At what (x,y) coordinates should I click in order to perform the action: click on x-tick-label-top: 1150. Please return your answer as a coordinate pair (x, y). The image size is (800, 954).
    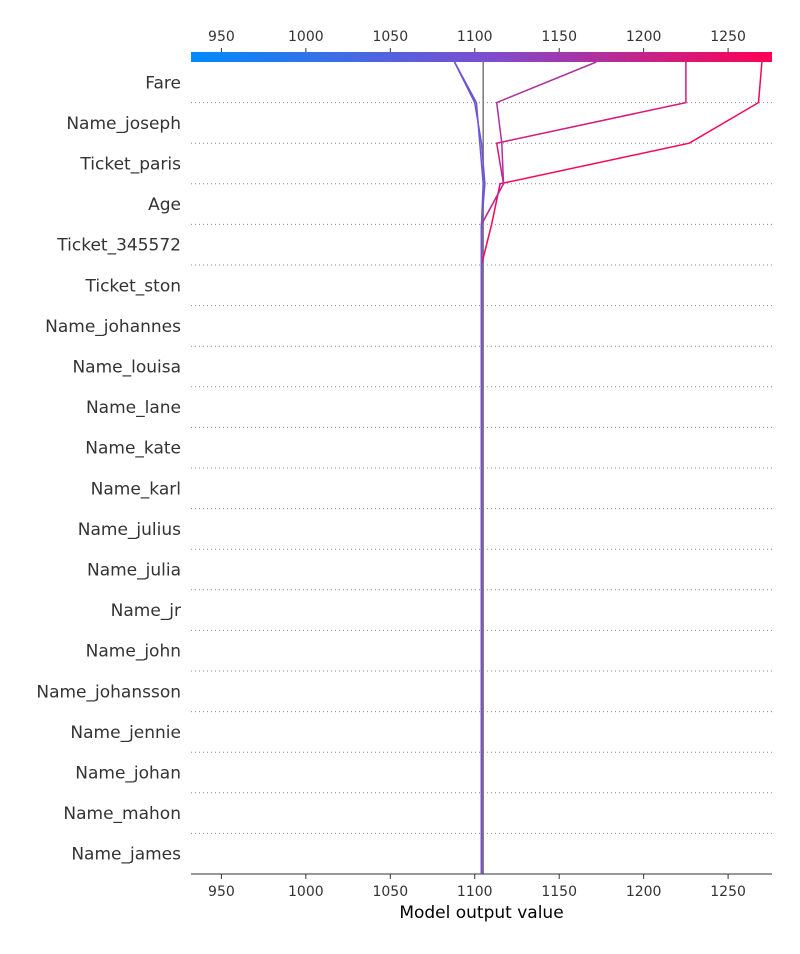
    Looking at the image, I should click on (559, 37).